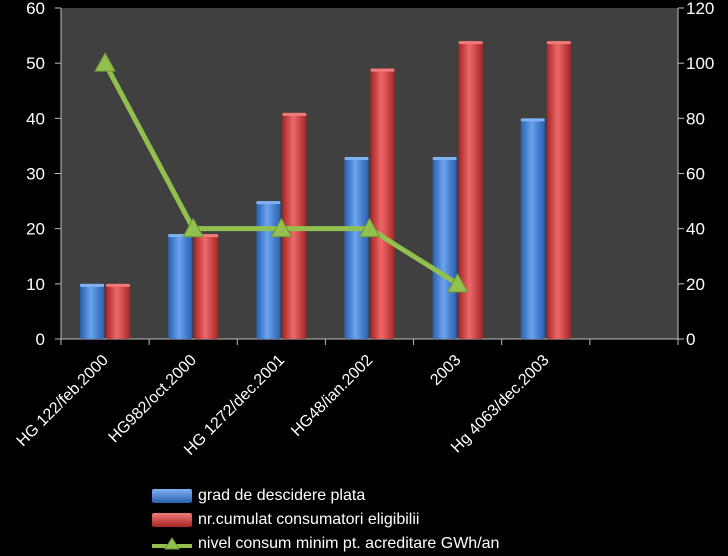 The width and height of the screenshot is (728, 556). What do you see at coordinates (695, 229) in the screenshot?
I see `right-tick-label: 40` at bounding box center [695, 229].